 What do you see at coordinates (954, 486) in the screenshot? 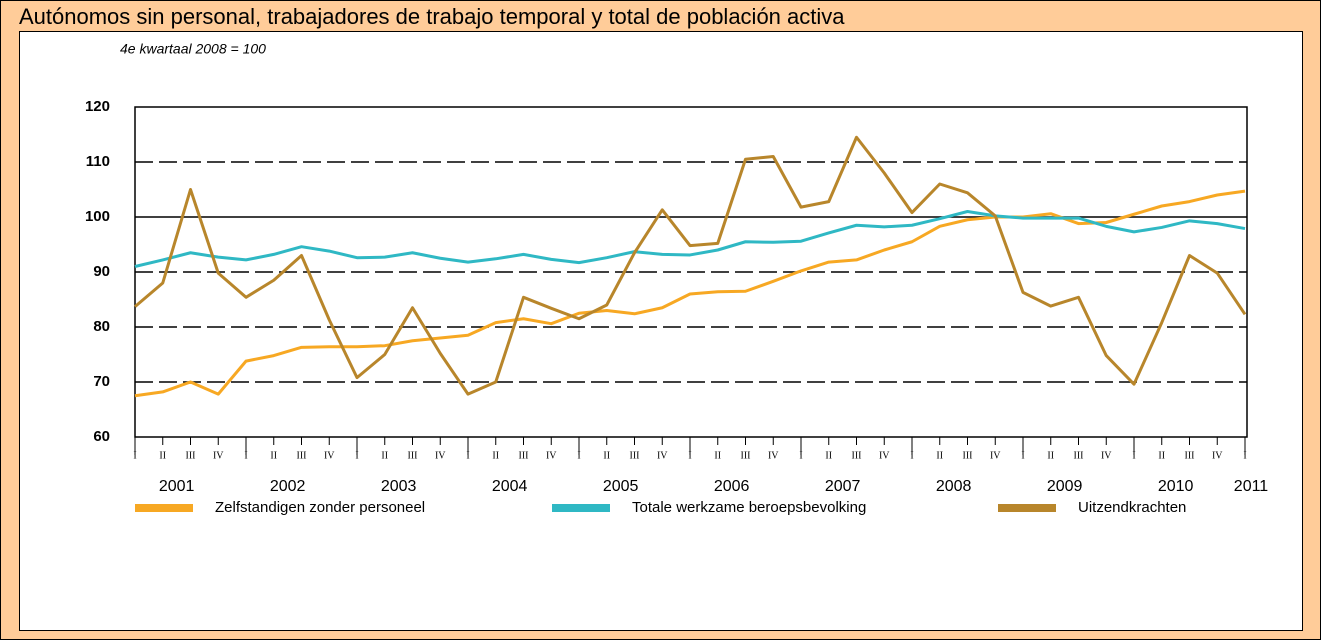
I see `year-label: 2008` at bounding box center [954, 486].